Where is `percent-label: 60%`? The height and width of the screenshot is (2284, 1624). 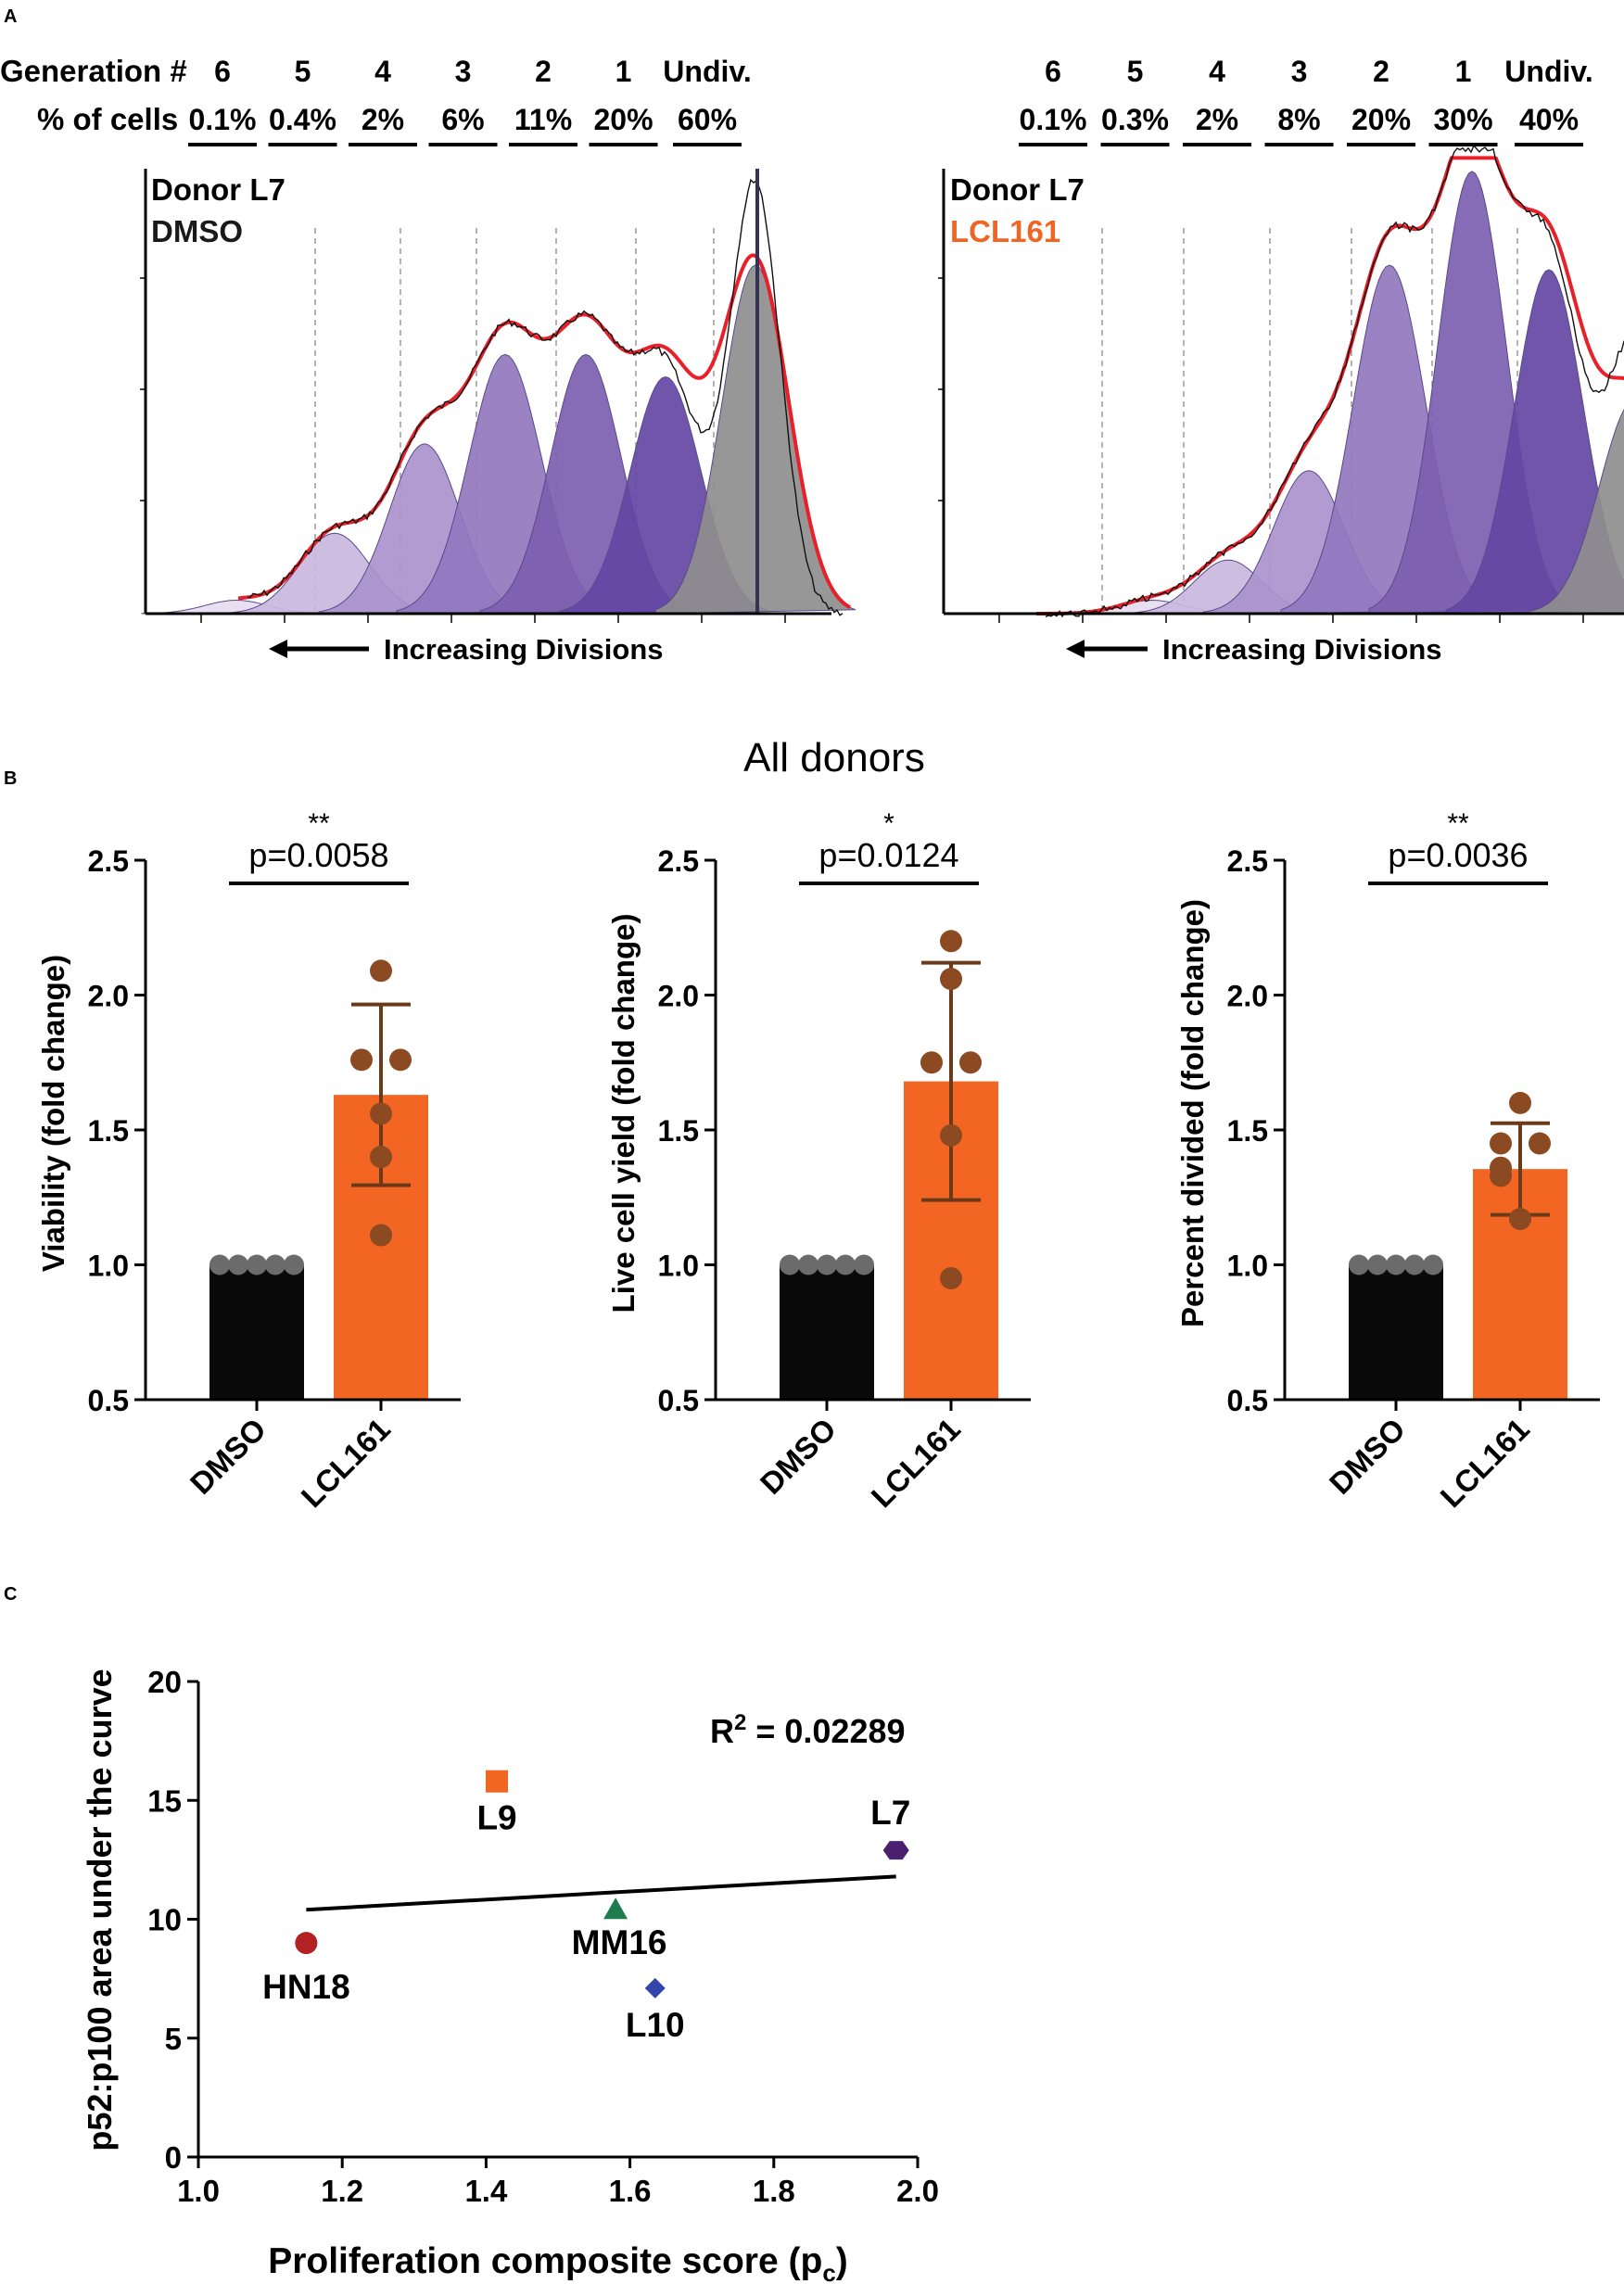
percent-label: 60% is located at coordinates (707, 120).